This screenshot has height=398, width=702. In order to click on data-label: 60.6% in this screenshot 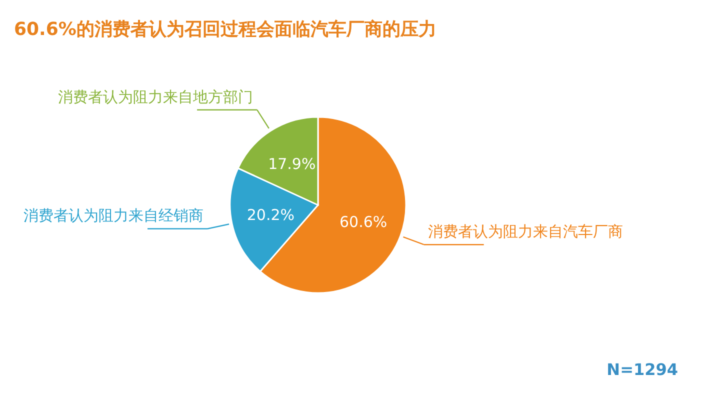, I will do `click(364, 221)`.